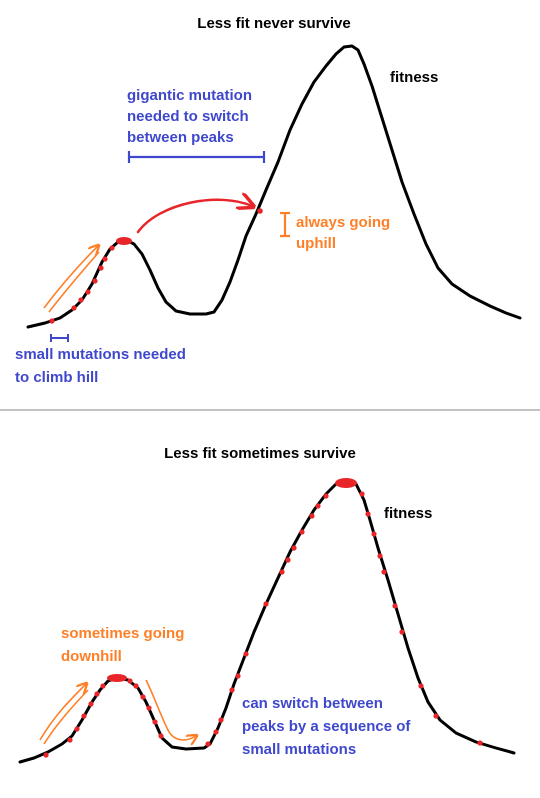 This screenshot has height=798, width=540. Describe the element at coordinates (316, 243) in the screenshot. I see `uphill-label-2: uphill` at that location.